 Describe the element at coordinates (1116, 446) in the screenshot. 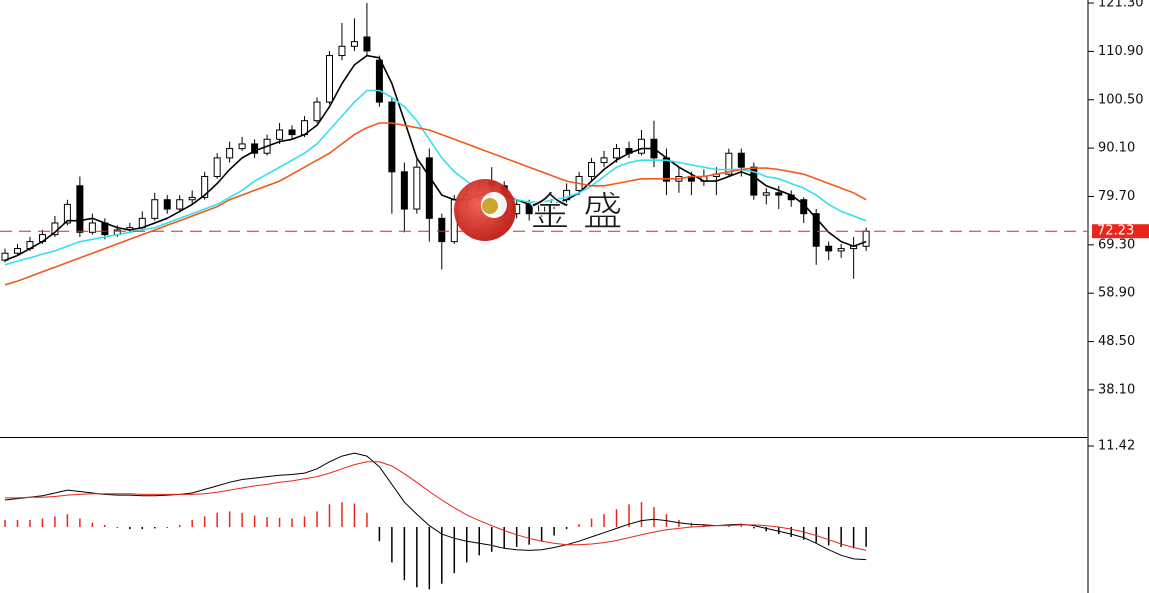

I see `y-tick-label: 11.42` at that location.